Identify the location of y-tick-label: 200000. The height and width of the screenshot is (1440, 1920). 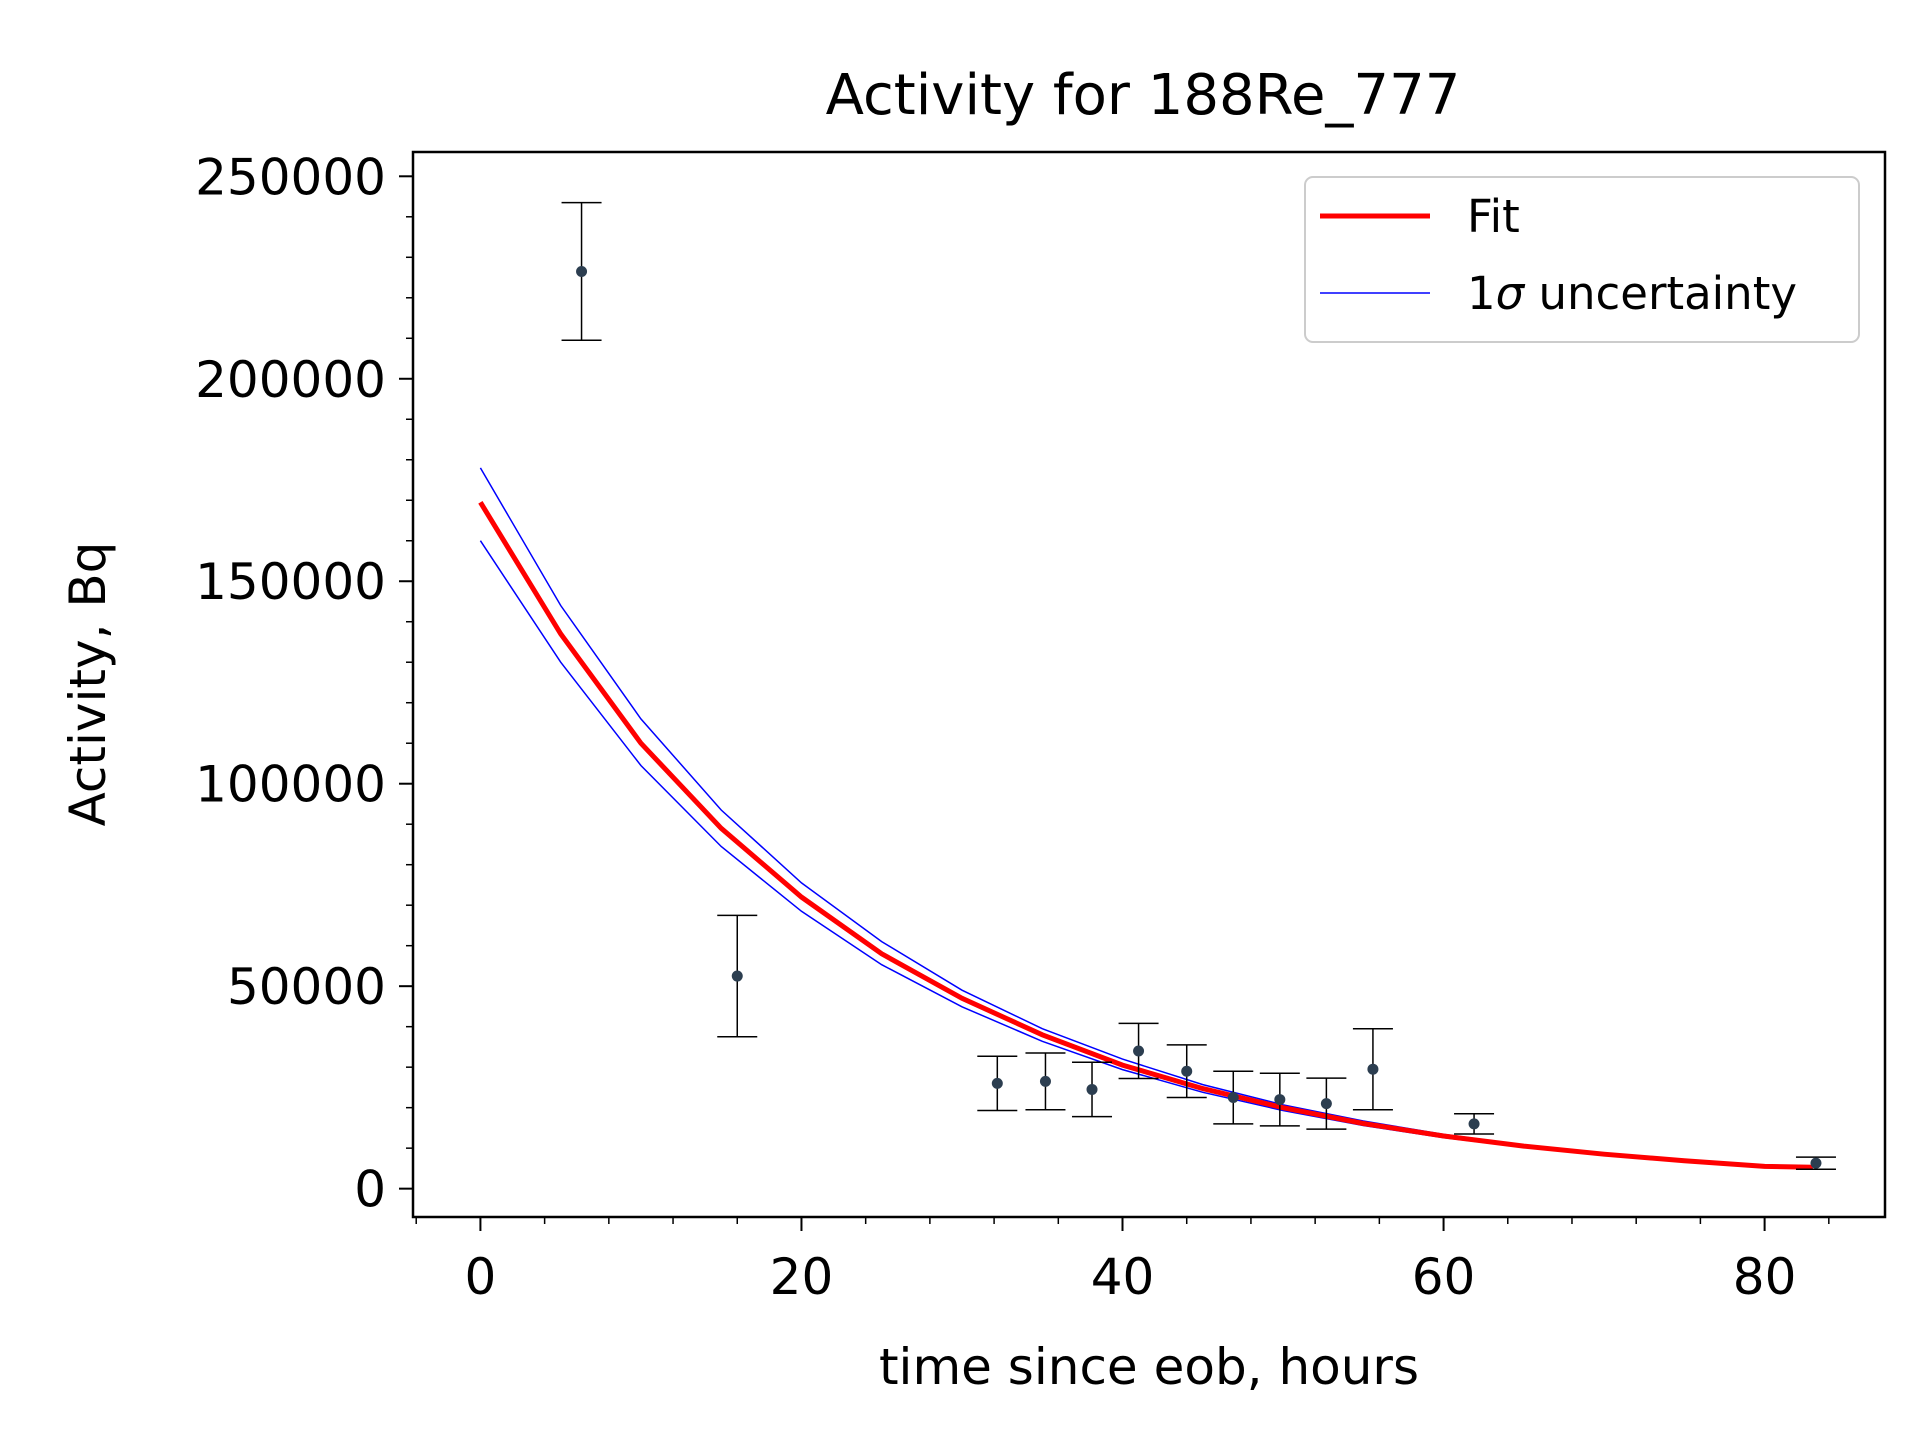
(290, 380).